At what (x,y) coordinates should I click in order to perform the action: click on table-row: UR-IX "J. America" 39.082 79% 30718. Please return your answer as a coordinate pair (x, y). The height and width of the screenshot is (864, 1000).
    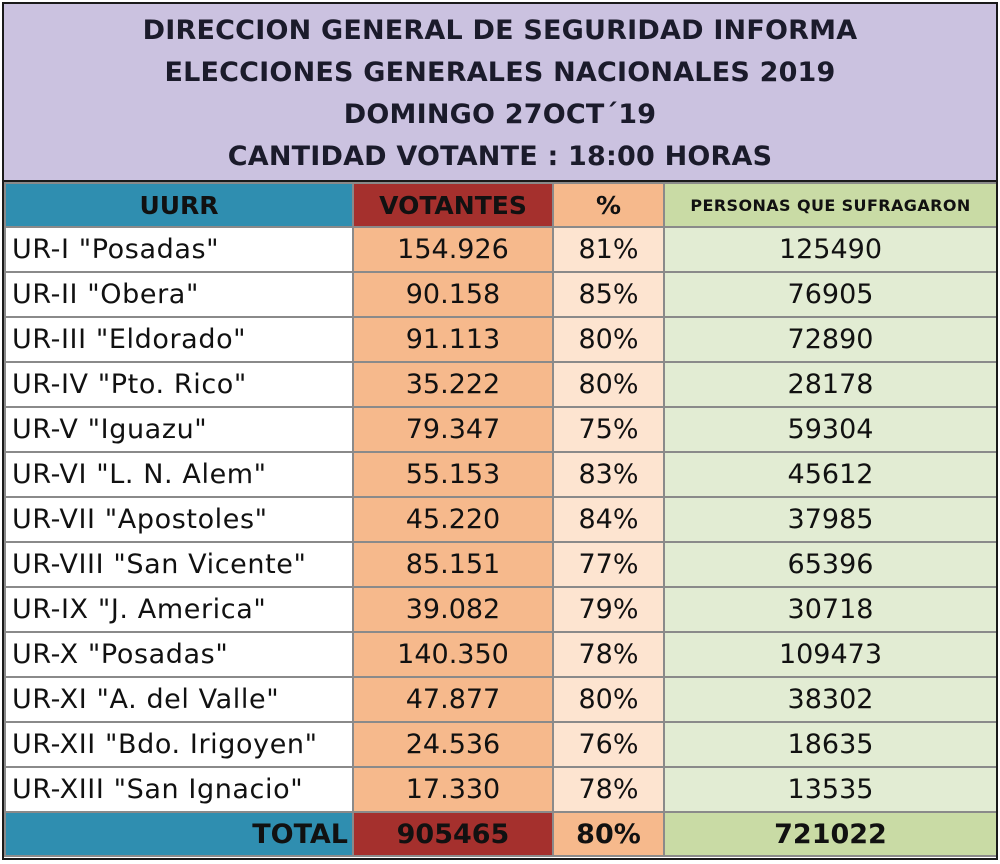
    Looking at the image, I should click on (500, 609).